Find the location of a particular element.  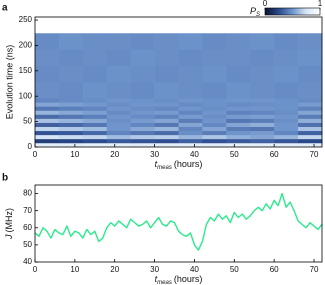

label-unit: (hours) is located at coordinates (188, 279).